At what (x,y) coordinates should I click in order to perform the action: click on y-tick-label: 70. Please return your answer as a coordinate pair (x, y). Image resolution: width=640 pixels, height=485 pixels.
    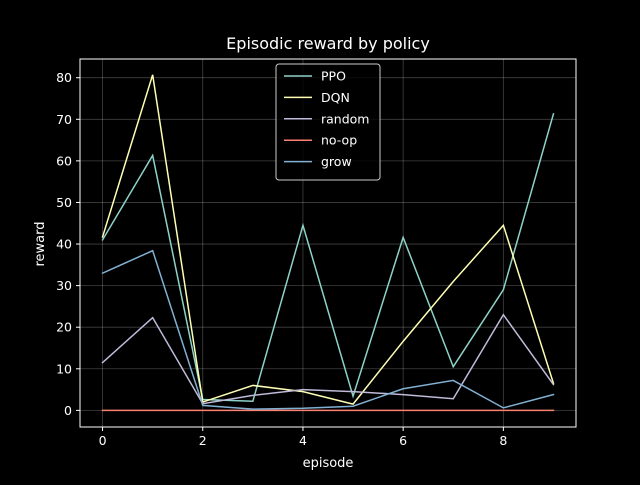
    Looking at the image, I should click on (64, 119).